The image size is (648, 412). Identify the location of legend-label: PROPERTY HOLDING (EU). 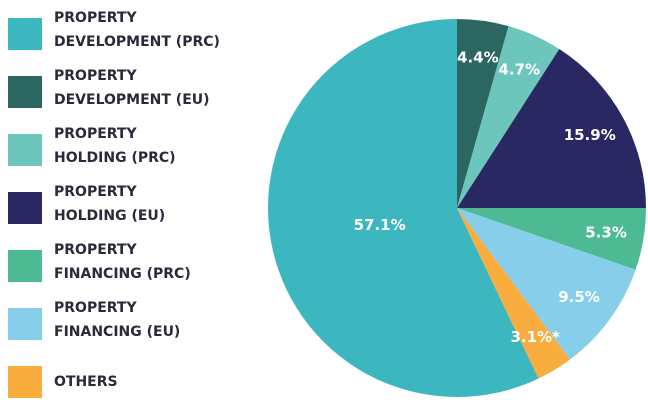
(110, 204).